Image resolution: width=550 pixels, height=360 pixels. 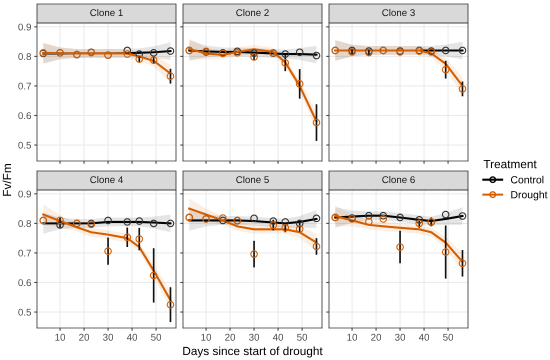 I want to click on legend-label: Control, so click(x=527, y=180).